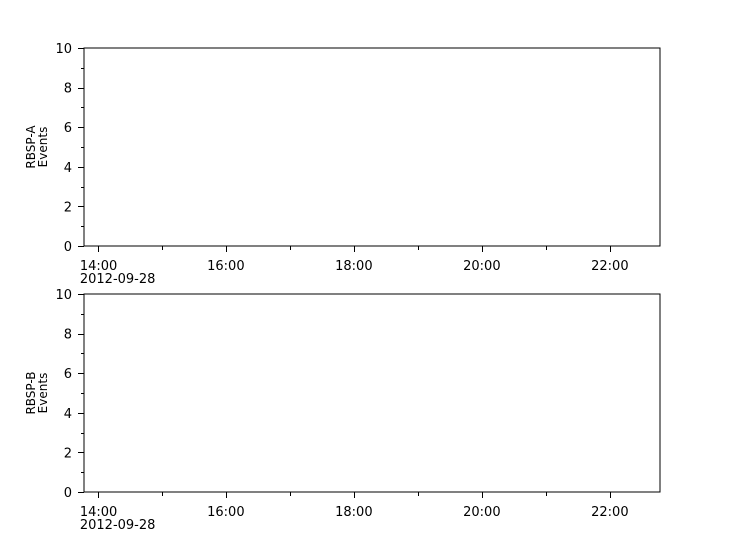 Image resolution: width=732 pixels, height=540 pixels. What do you see at coordinates (31, 392) in the screenshot?
I see `y-axis-label: RBSP-B` at bounding box center [31, 392].